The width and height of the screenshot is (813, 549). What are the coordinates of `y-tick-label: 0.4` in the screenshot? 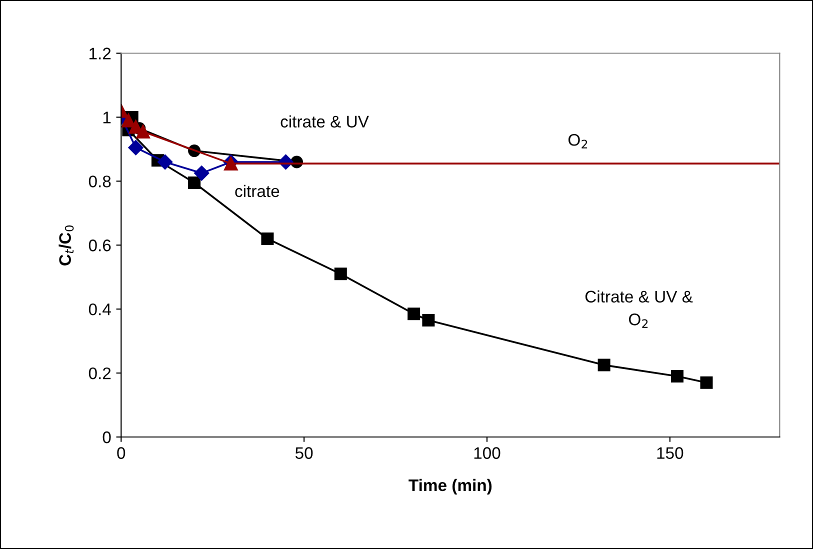 It's located at (99, 309).